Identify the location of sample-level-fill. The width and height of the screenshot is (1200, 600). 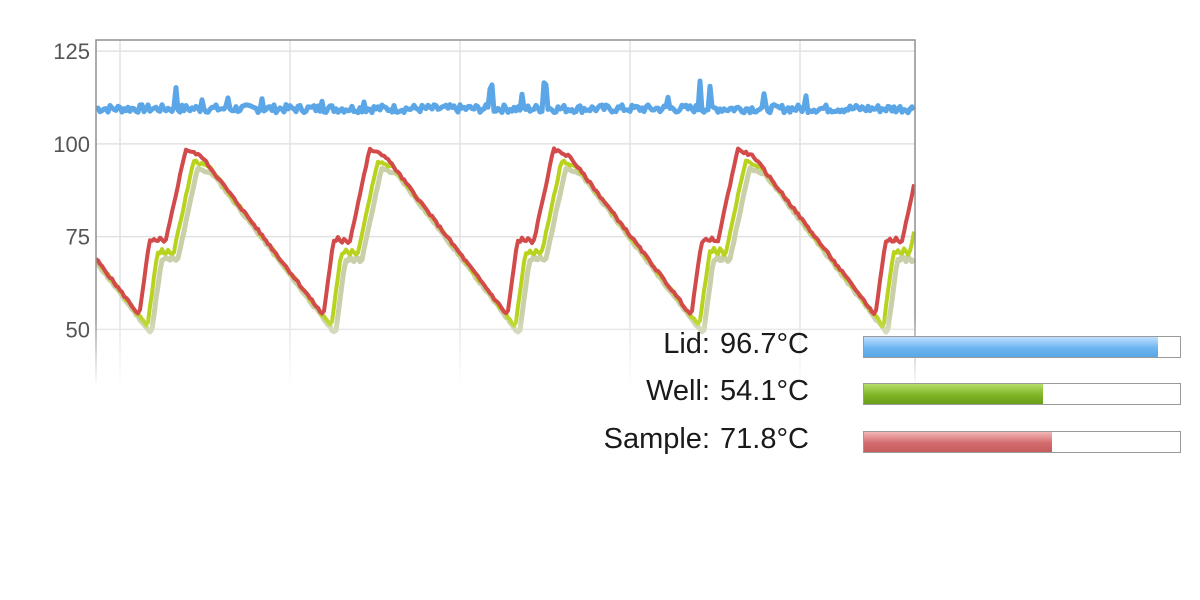
(958, 442).